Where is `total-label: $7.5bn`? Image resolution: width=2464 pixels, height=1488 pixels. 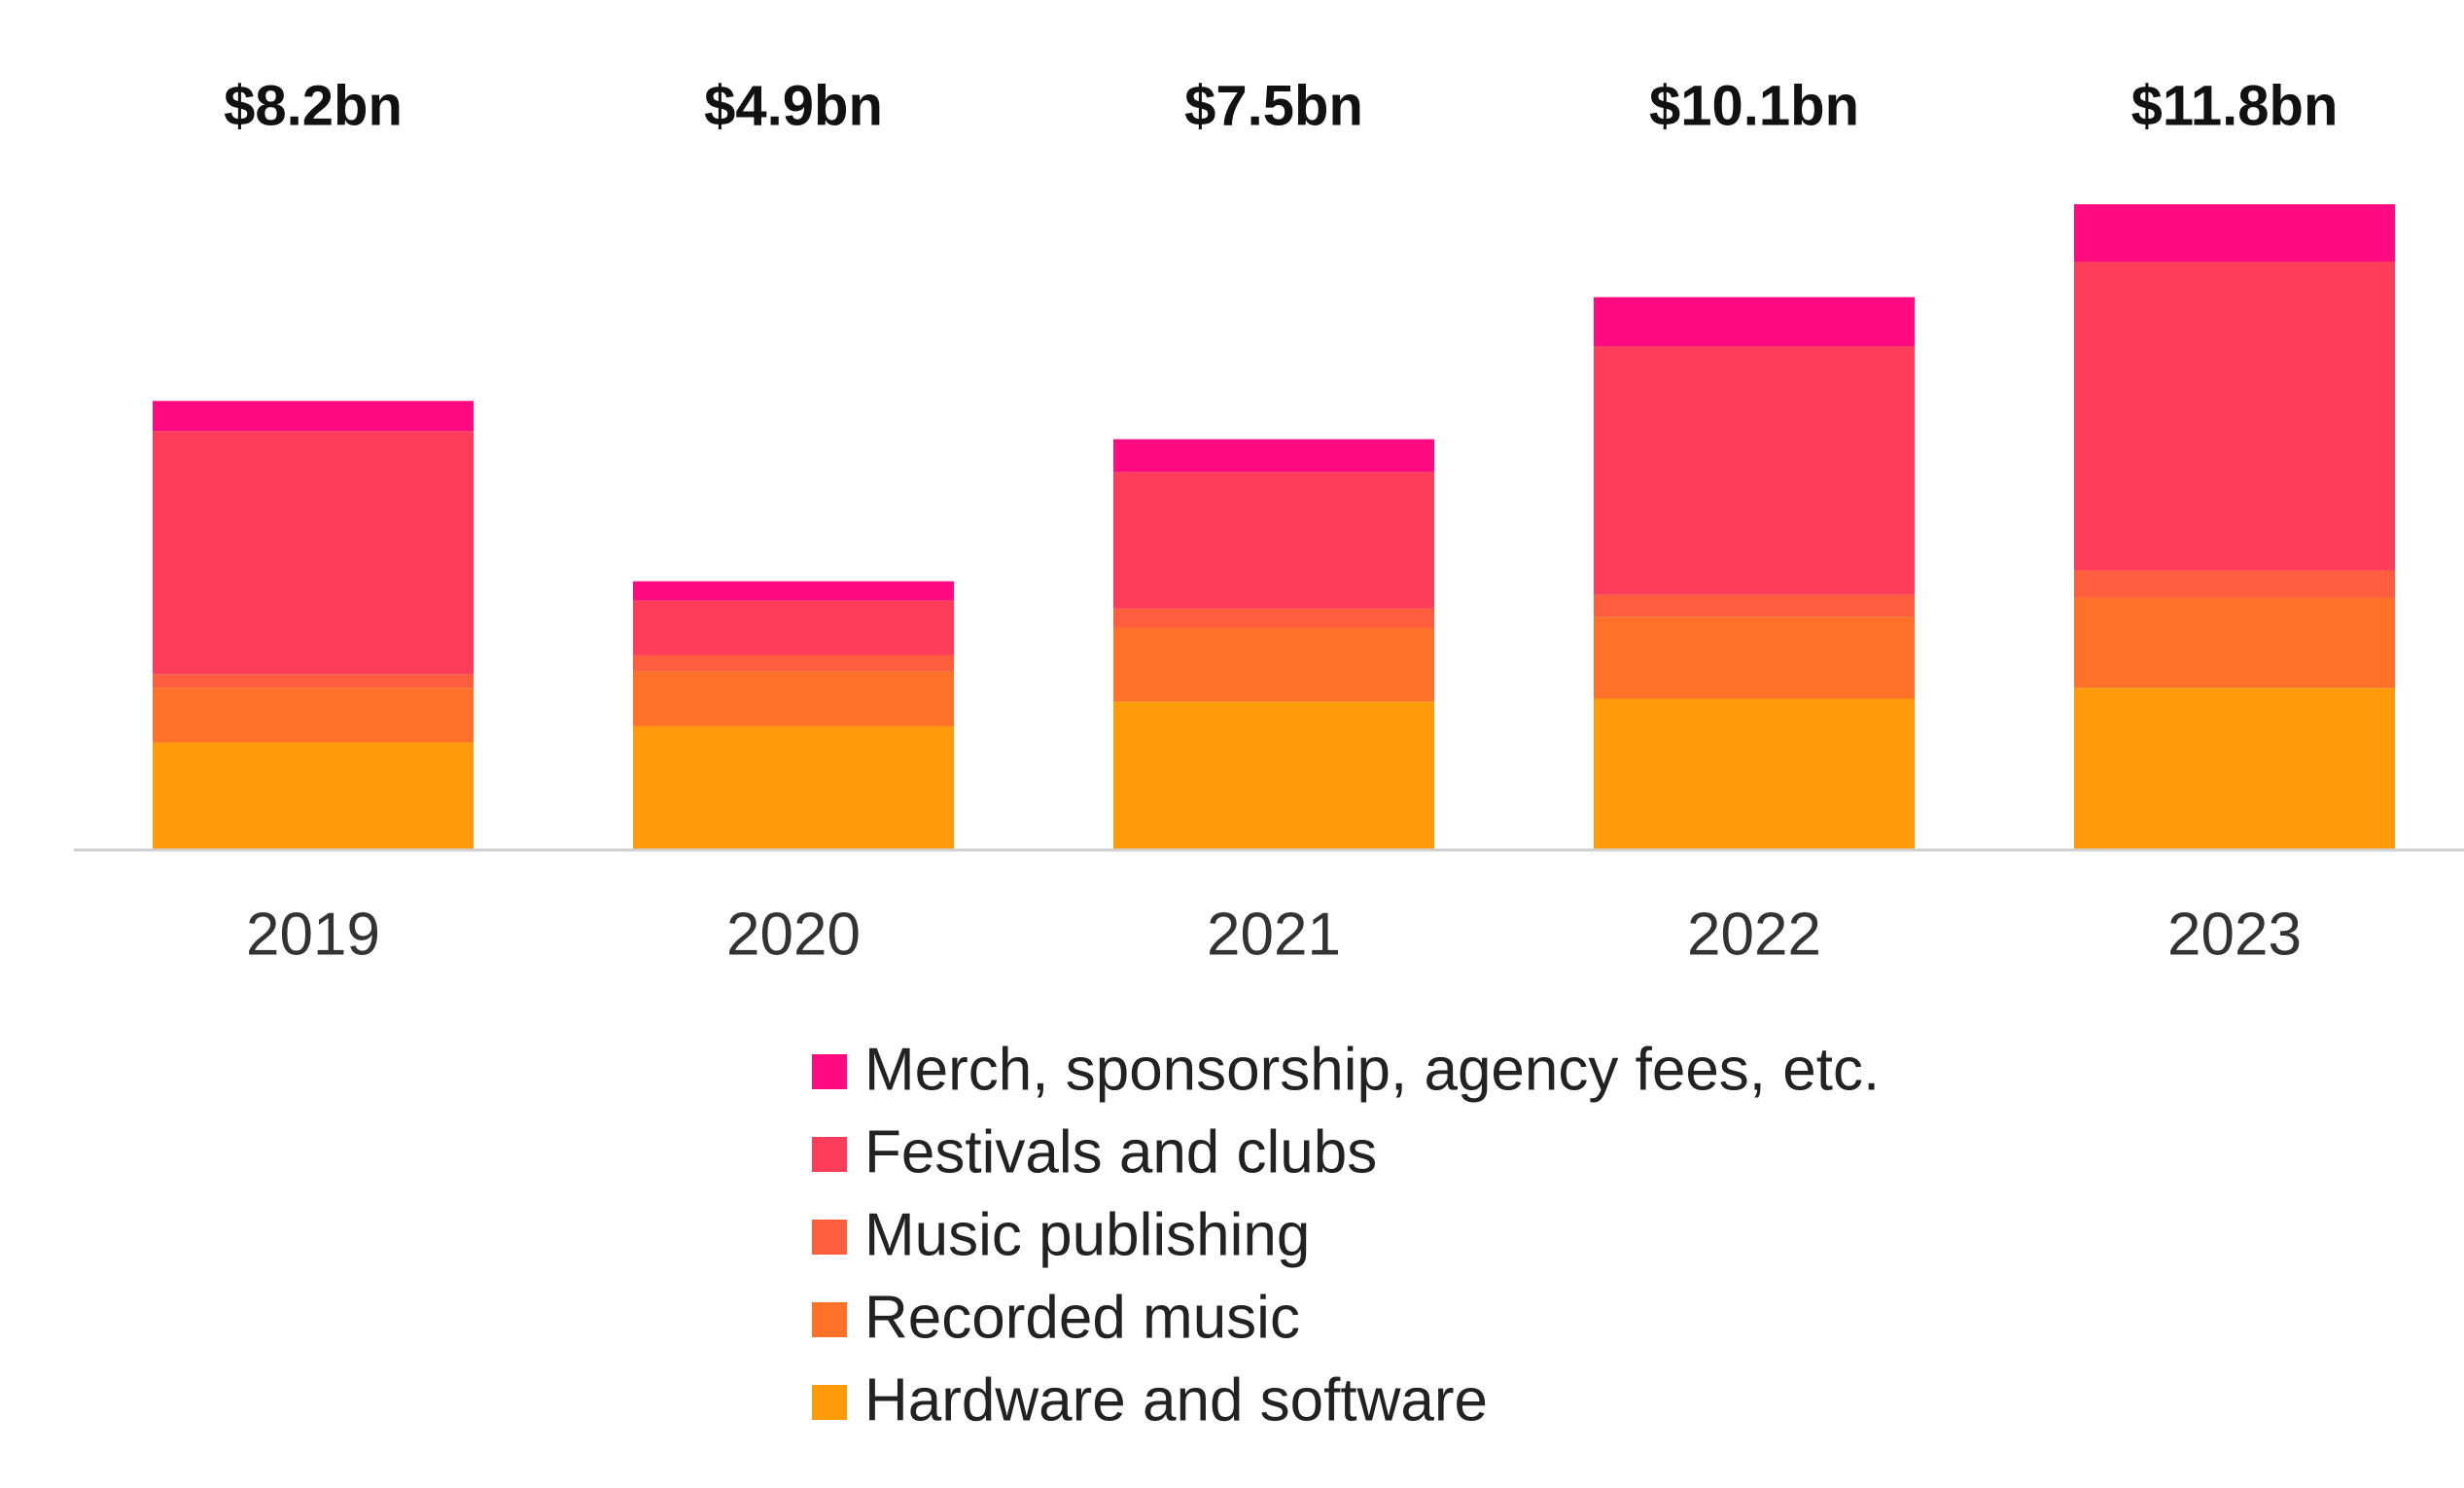
total-label: $7.5bn is located at coordinates (1273, 105).